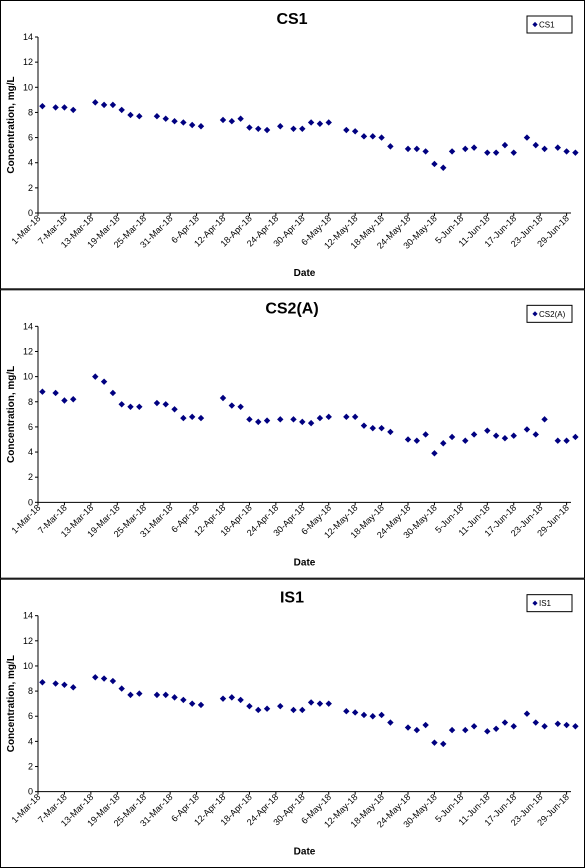 The height and width of the screenshot is (868, 585). Describe the element at coordinates (535, 314) in the screenshot. I see `legend-marker` at that location.